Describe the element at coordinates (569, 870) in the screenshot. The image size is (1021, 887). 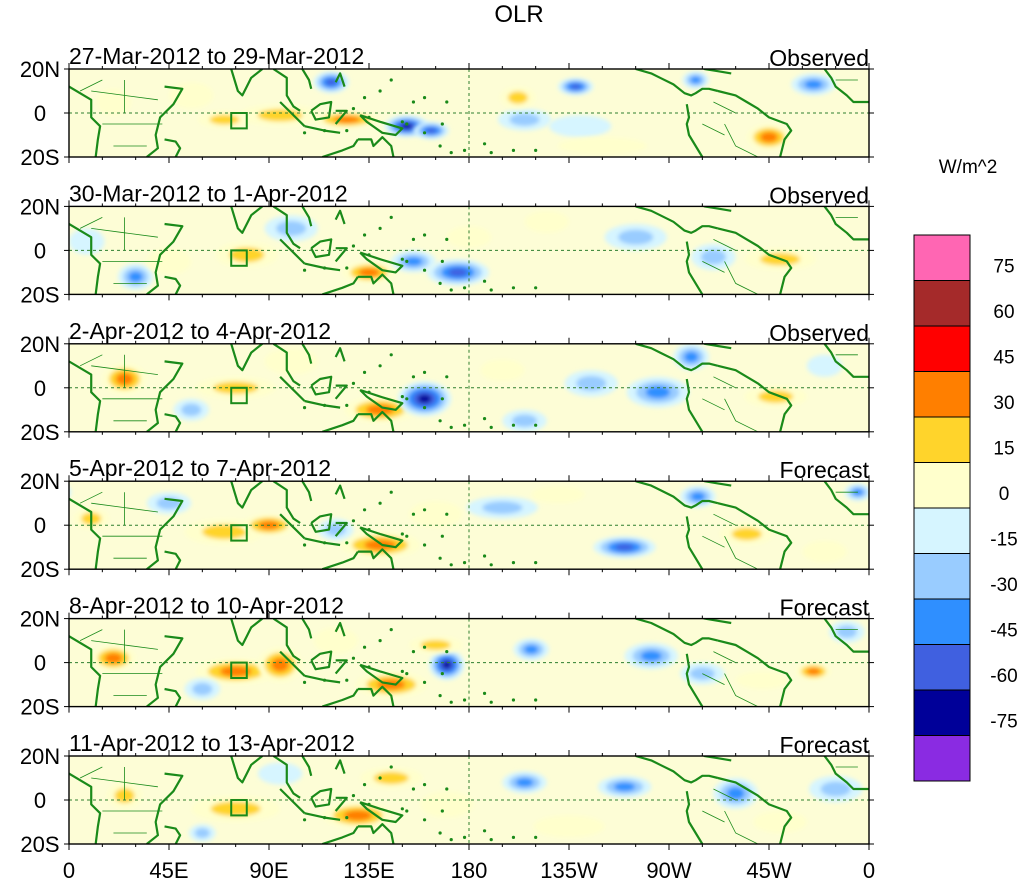
I see `x-tick-label: 135W` at that location.